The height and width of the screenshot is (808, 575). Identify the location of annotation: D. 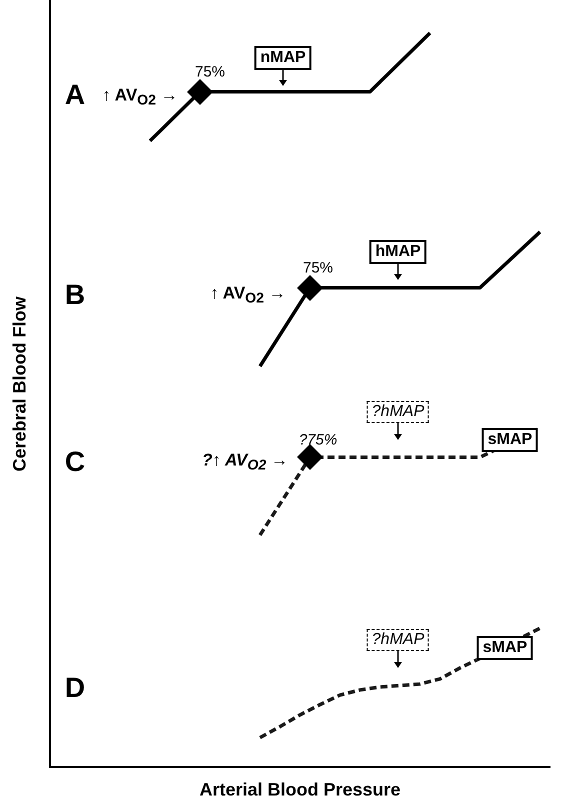
(75, 688).